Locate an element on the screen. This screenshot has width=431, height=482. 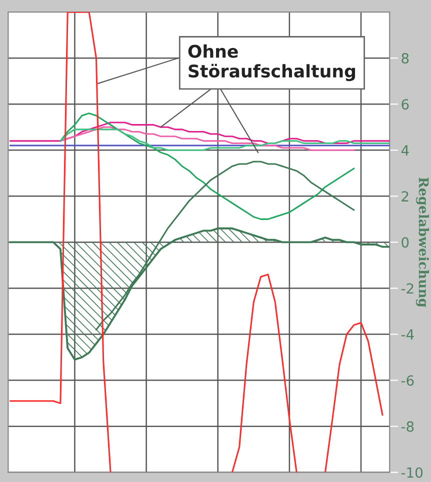
y-tick-label: 6 is located at coordinates (405, 104).